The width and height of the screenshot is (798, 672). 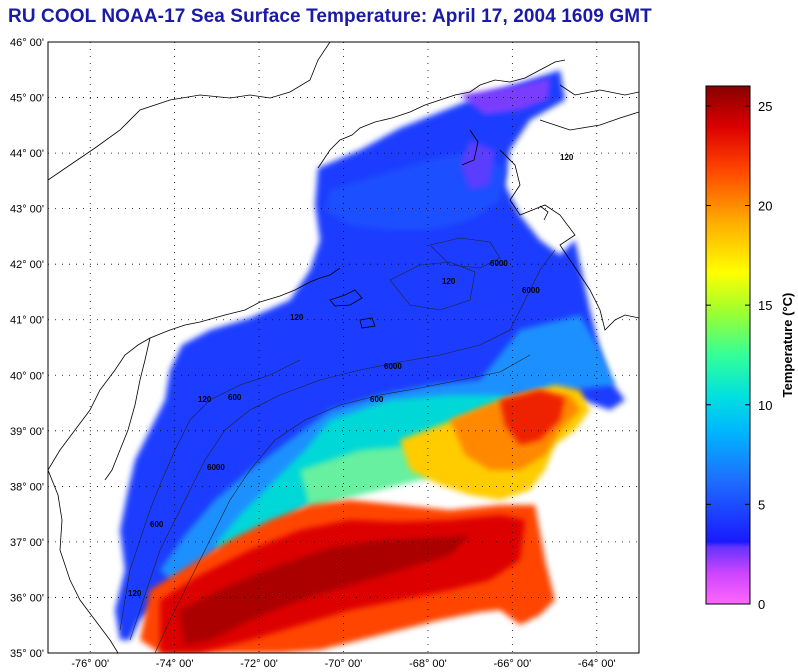 What do you see at coordinates (27, 154) in the screenshot?
I see `latitude-tick-label: 44° 00'` at bounding box center [27, 154].